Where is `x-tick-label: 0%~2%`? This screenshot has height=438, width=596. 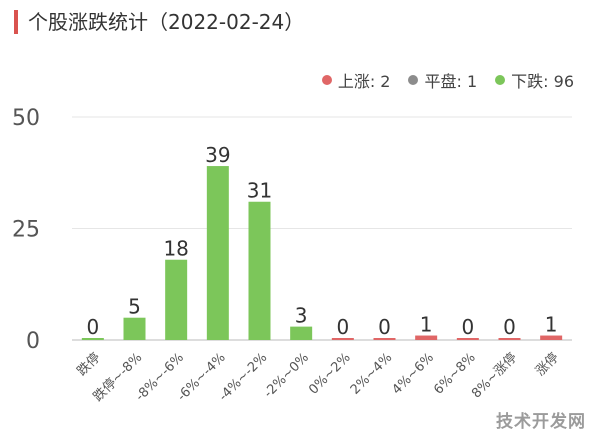 x-tick-label: 0%~2% is located at coordinates (329, 373).